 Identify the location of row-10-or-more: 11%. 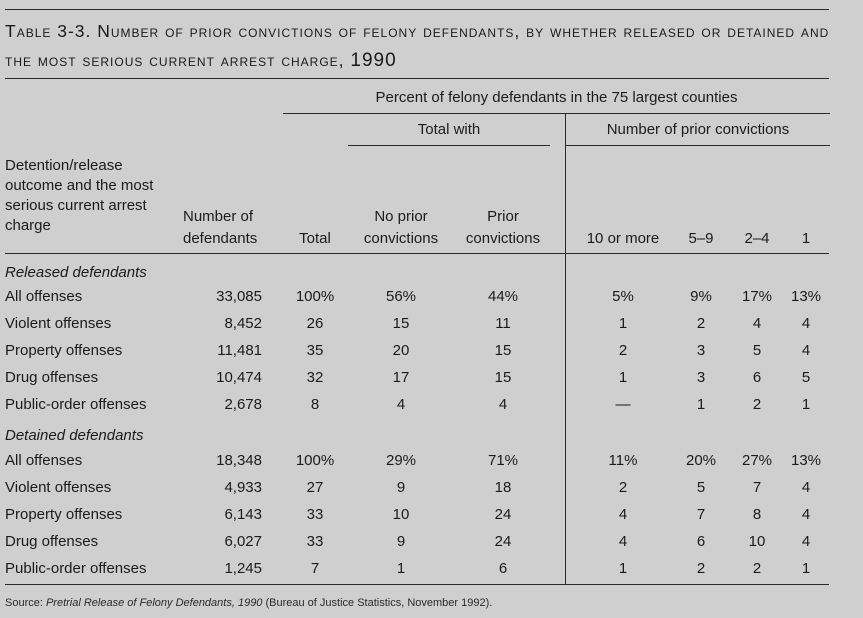
(623, 460).